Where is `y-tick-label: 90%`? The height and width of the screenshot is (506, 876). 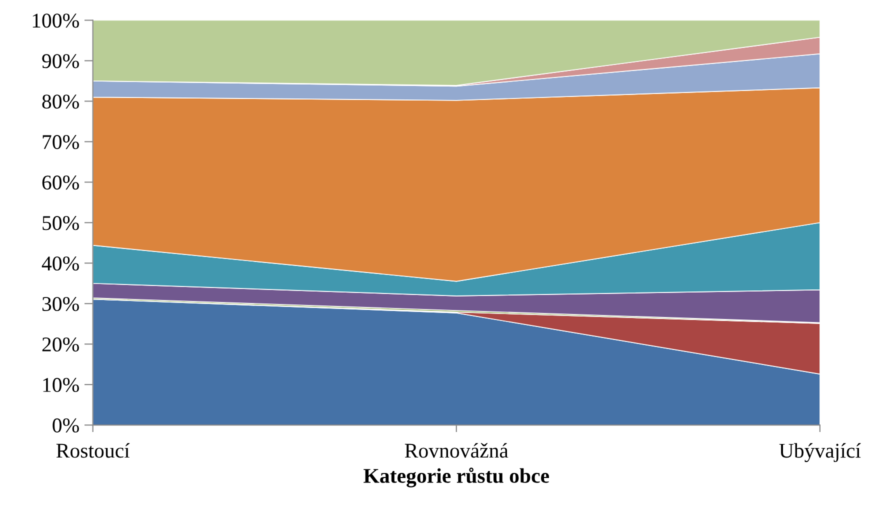
y-tick-label: 90% is located at coordinates (60, 61).